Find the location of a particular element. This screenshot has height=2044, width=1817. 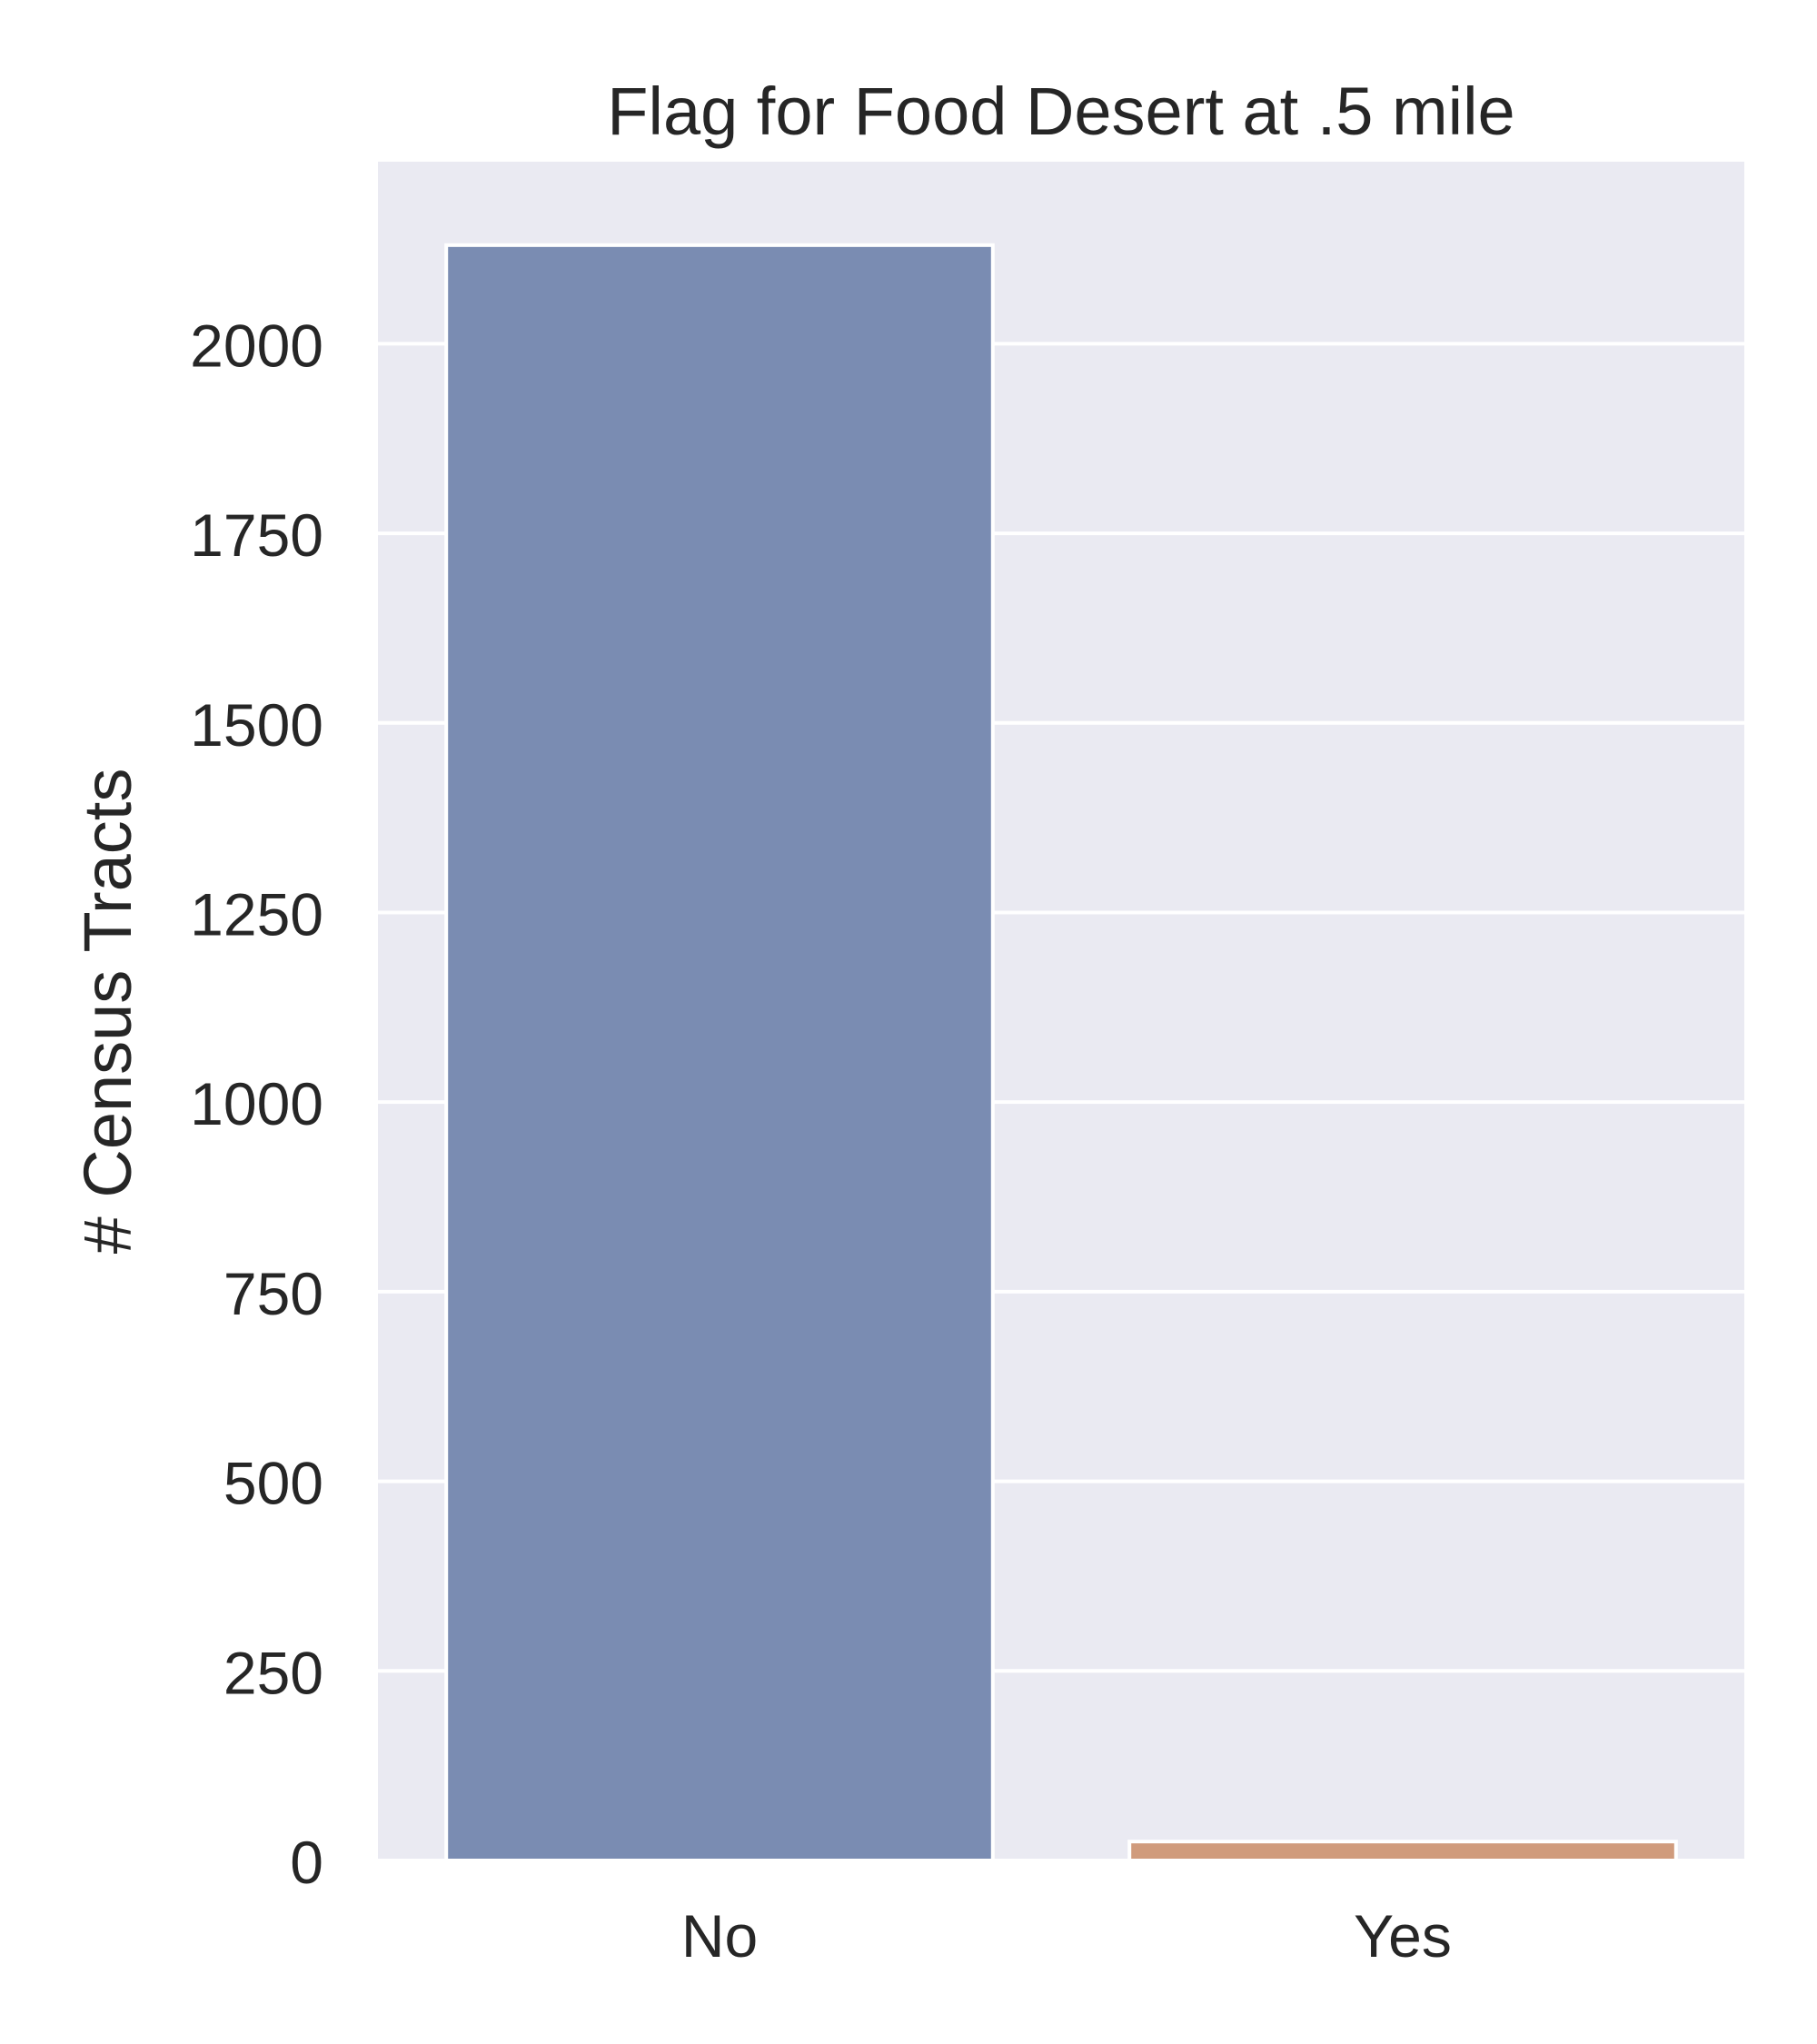

y-tick-label: 500 is located at coordinates (273, 1484).